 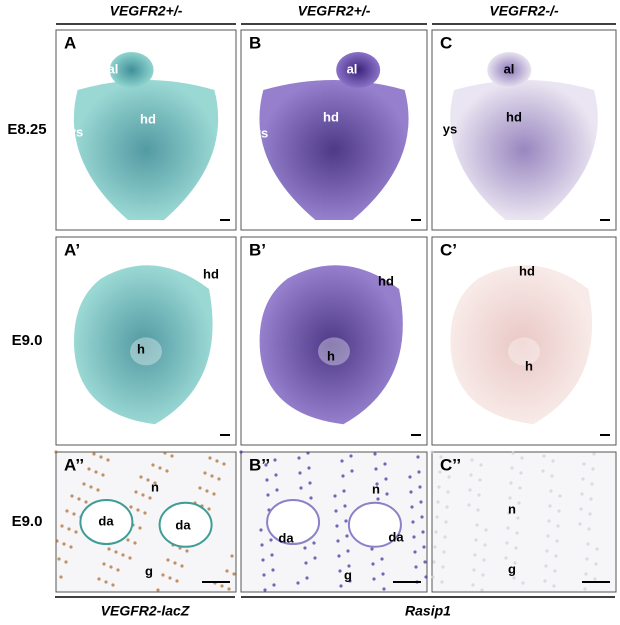 I want to click on panel: B’’ n da da g, so click(x=333, y=521).